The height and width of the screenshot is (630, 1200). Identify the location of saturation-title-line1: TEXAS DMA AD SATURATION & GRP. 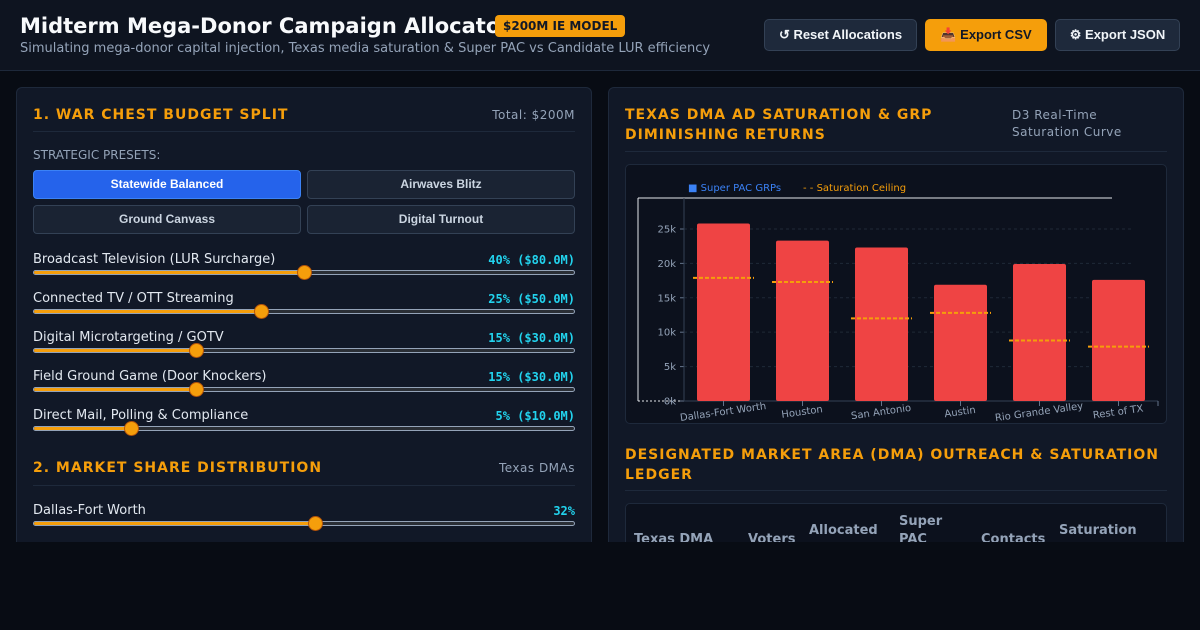
(778, 115).